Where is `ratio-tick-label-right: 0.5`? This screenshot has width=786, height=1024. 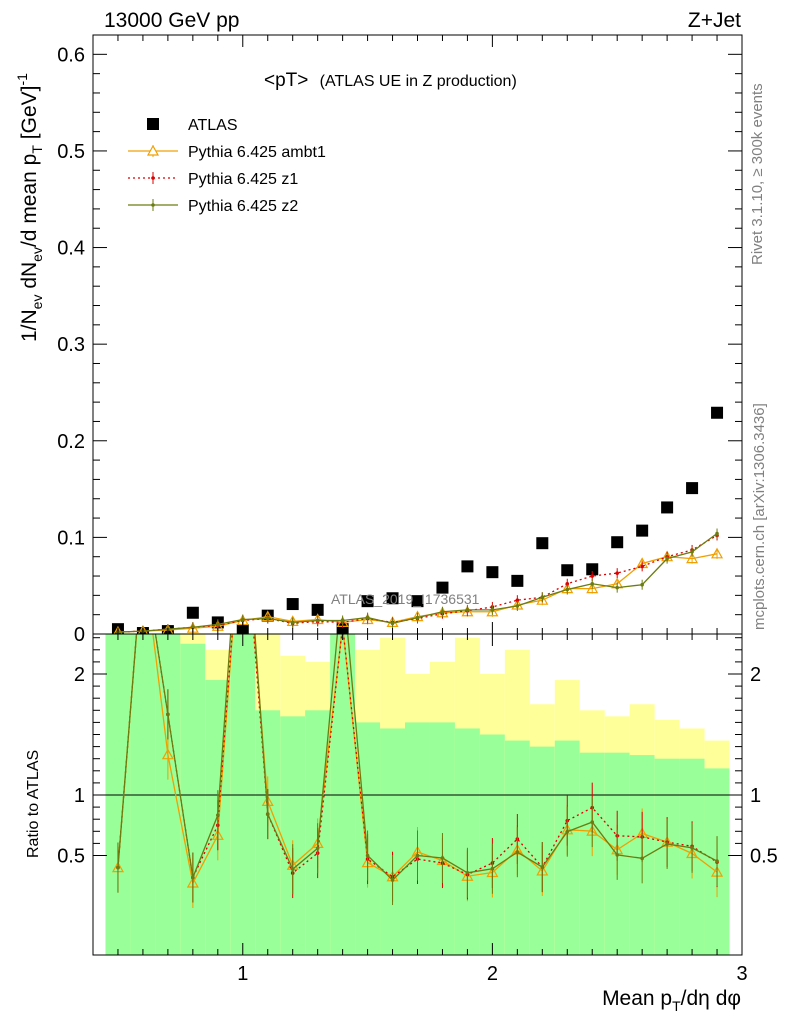 ratio-tick-label-right: 0.5 is located at coordinates (764, 857).